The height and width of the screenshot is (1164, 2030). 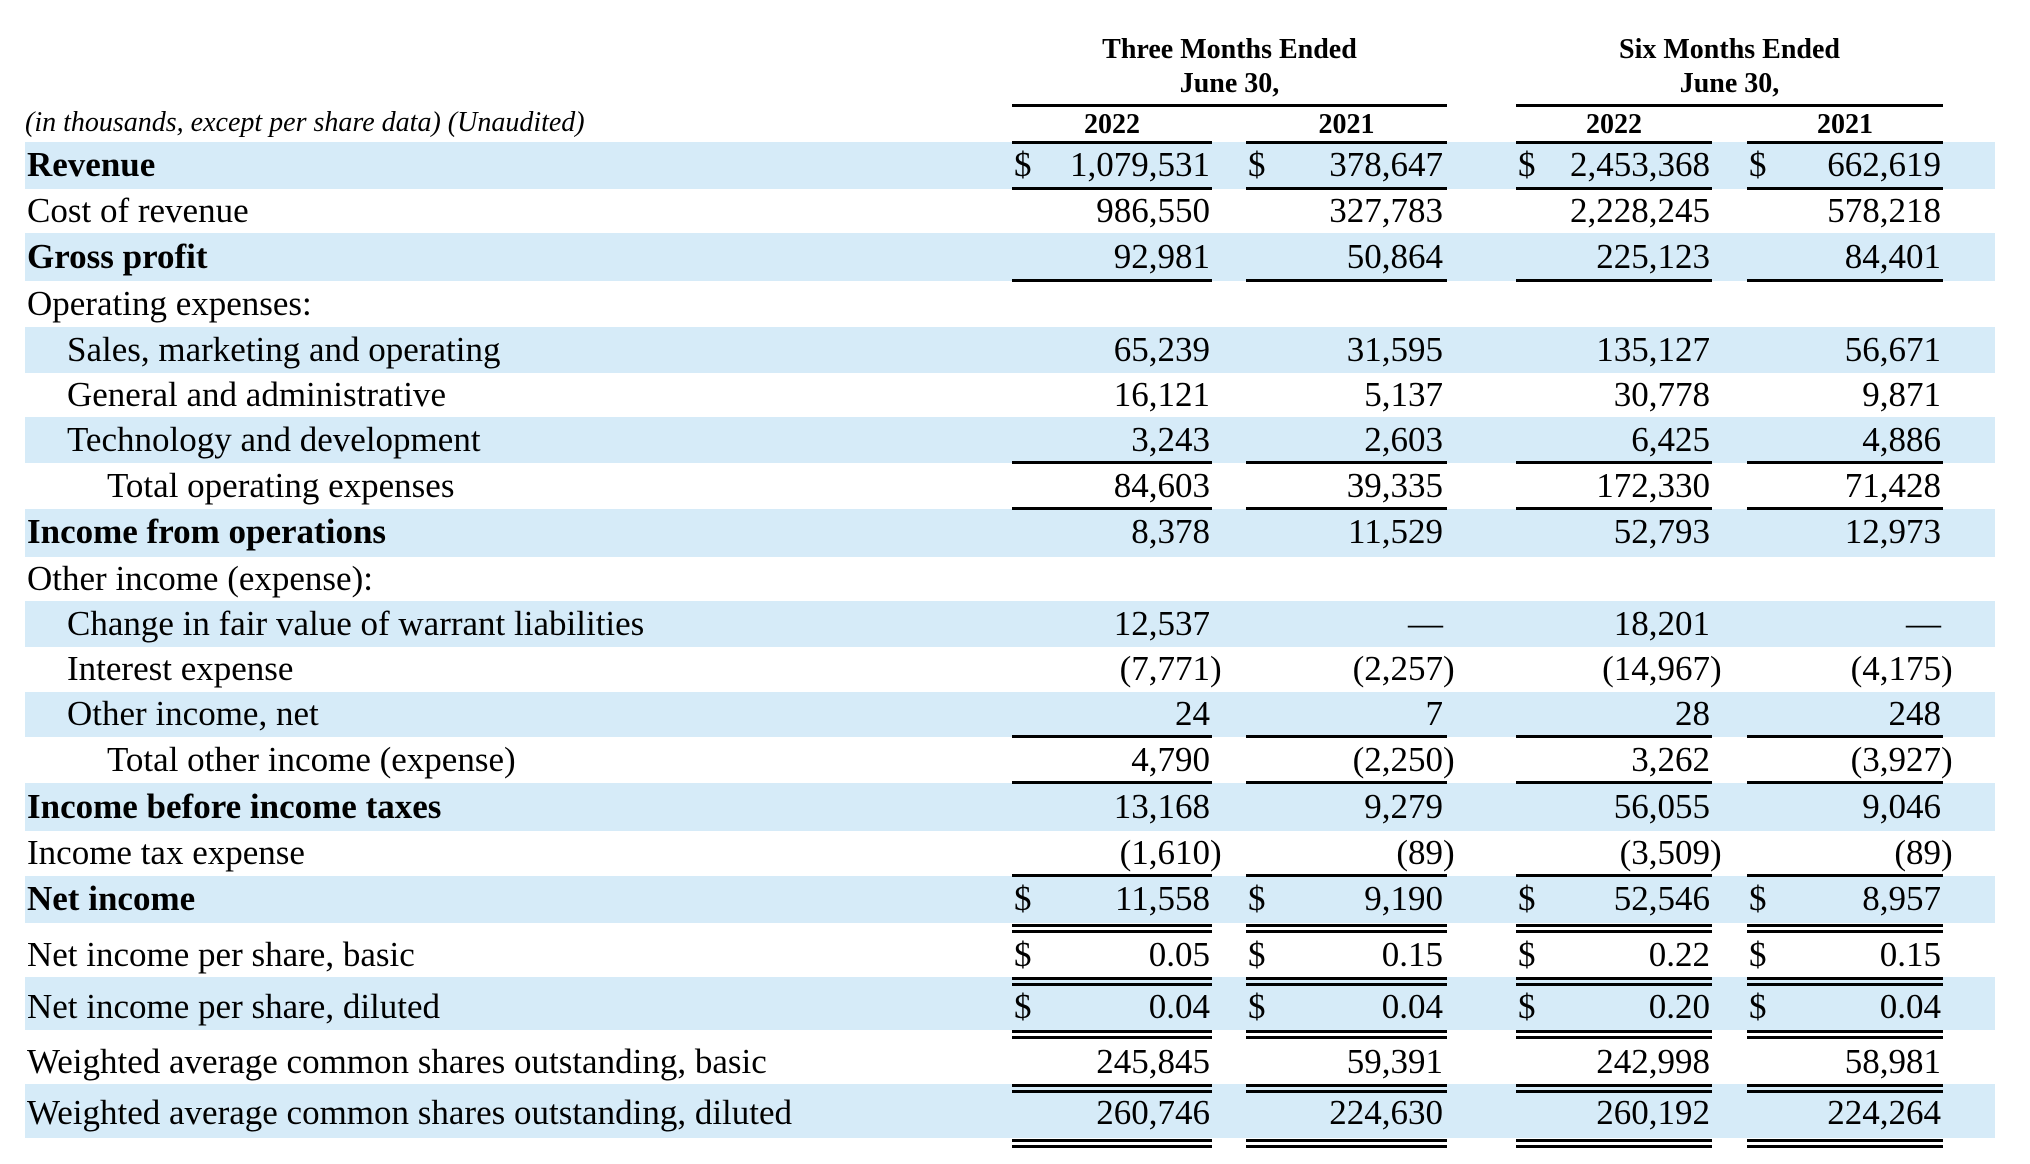 I want to click on cell-value: 0.15, so click(x=1412, y=954).